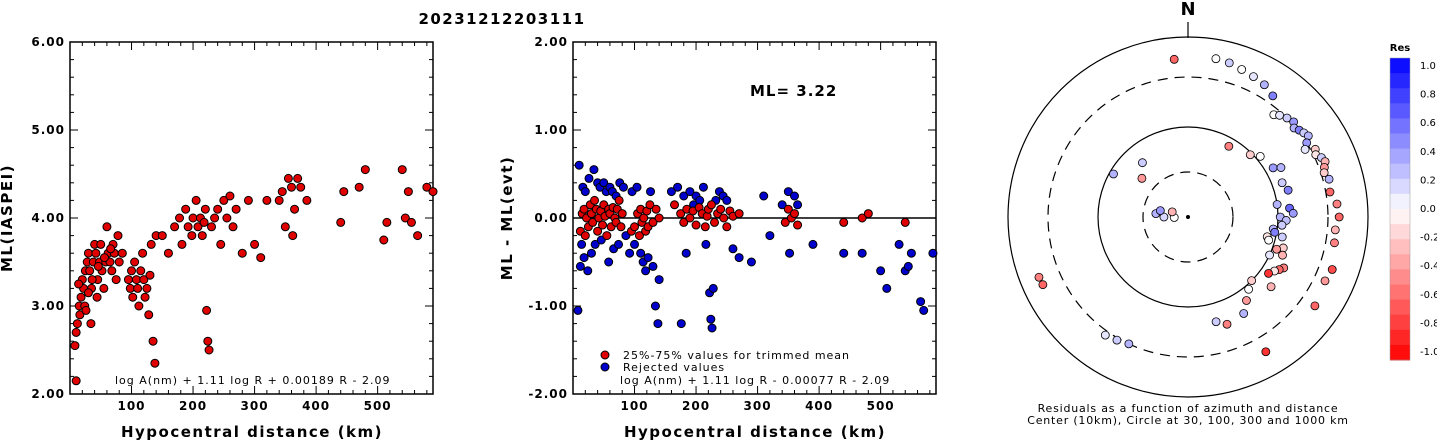  What do you see at coordinates (881, 406) in the screenshot?
I see `middle-x-tick-label: 500` at bounding box center [881, 406].